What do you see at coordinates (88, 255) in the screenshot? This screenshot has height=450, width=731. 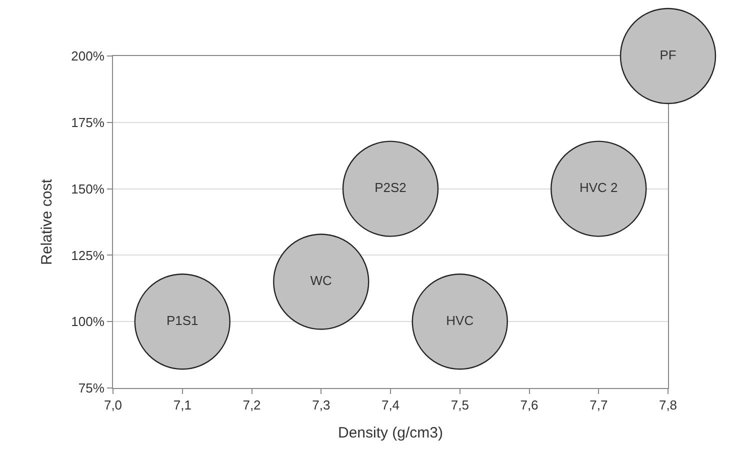 I see `y-tick-label: 125%` at bounding box center [88, 255].